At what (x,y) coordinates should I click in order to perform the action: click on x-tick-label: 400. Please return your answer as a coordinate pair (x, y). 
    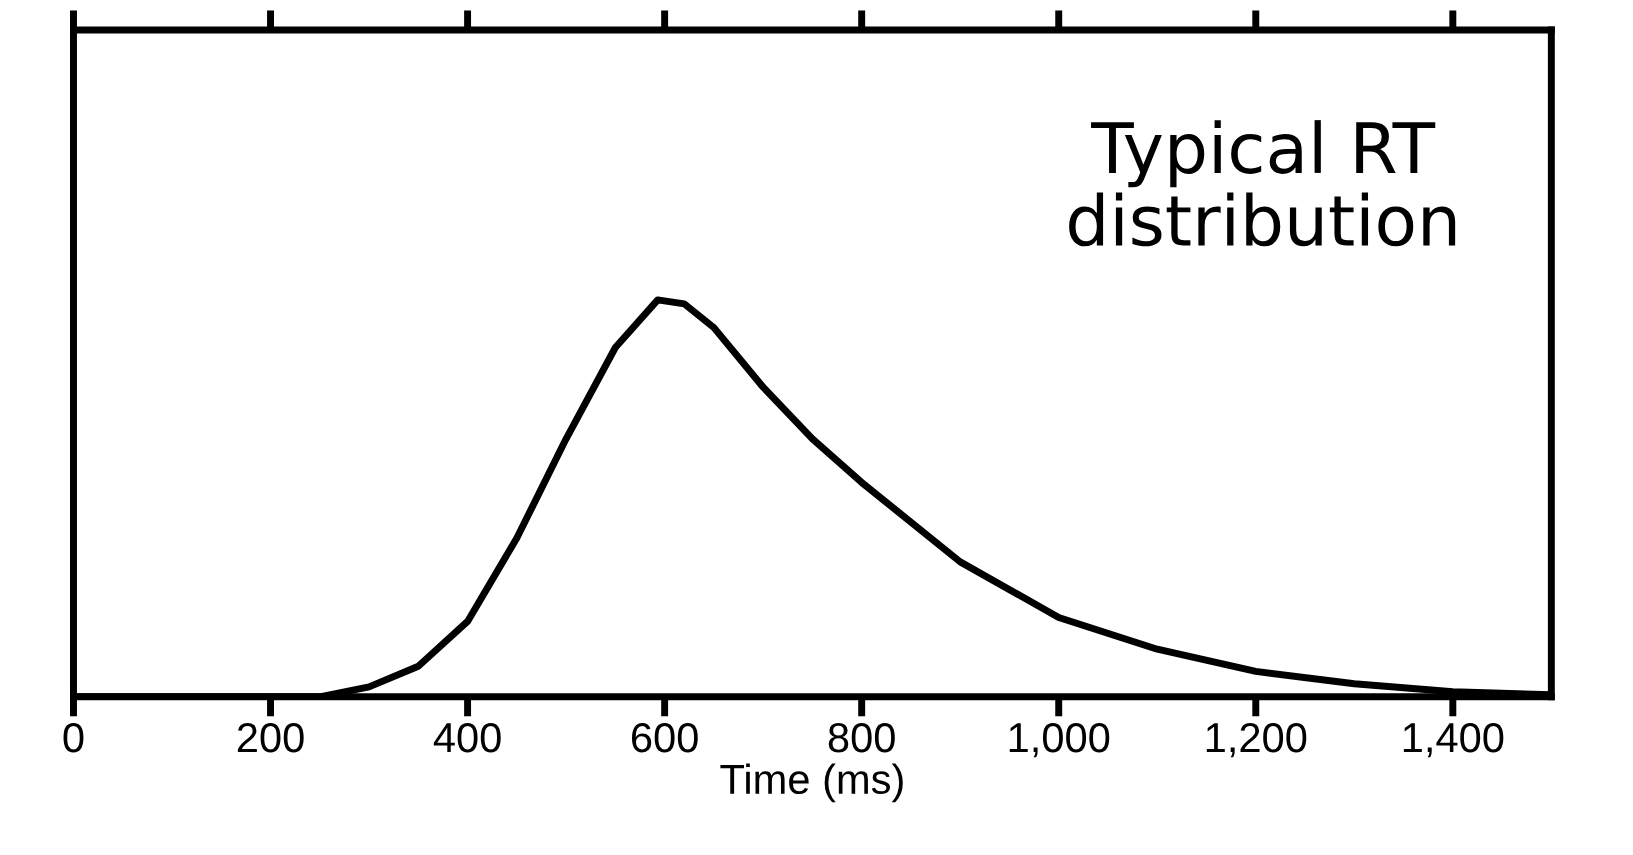
    Looking at the image, I should click on (467, 737).